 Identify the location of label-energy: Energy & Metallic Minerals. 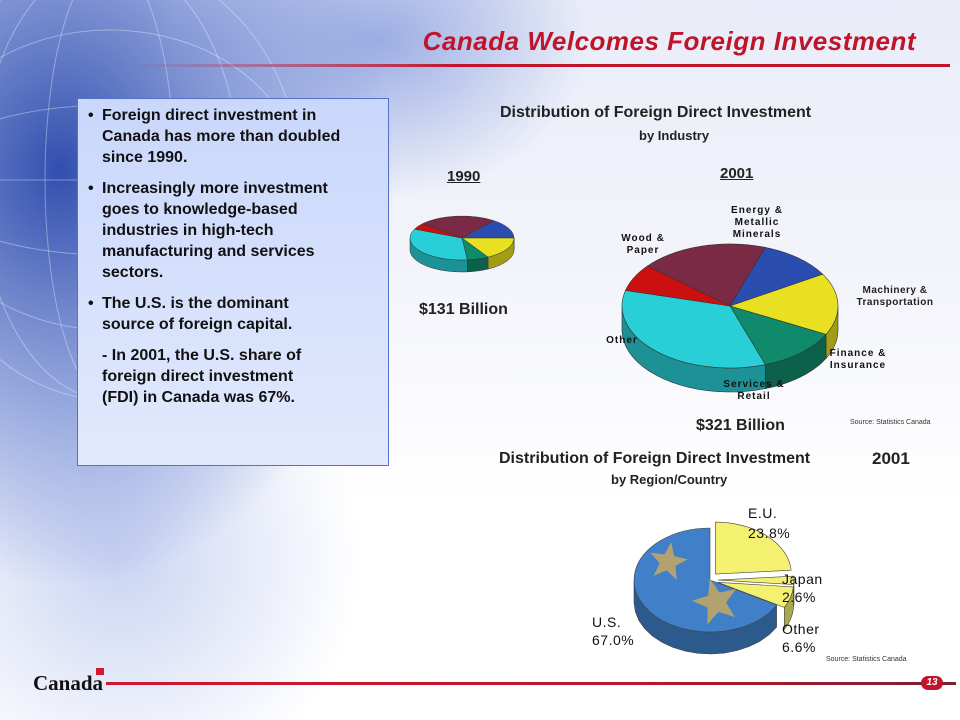
(757, 222).